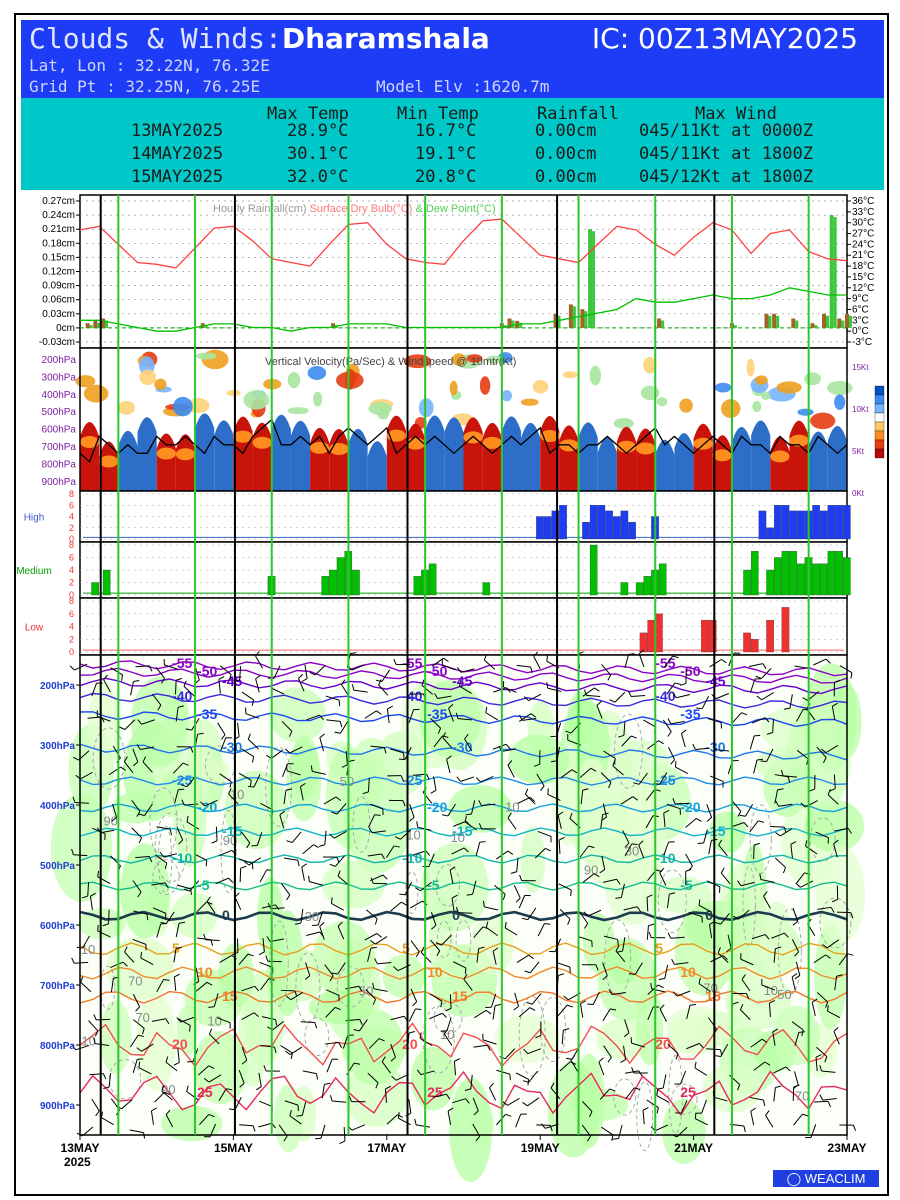 This screenshot has width=900, height=1200. What do you see at coordinates (57, 986) in the screenshot?
I see `pressure-tick-label: 700hPa` at bounding box center [57, 986].